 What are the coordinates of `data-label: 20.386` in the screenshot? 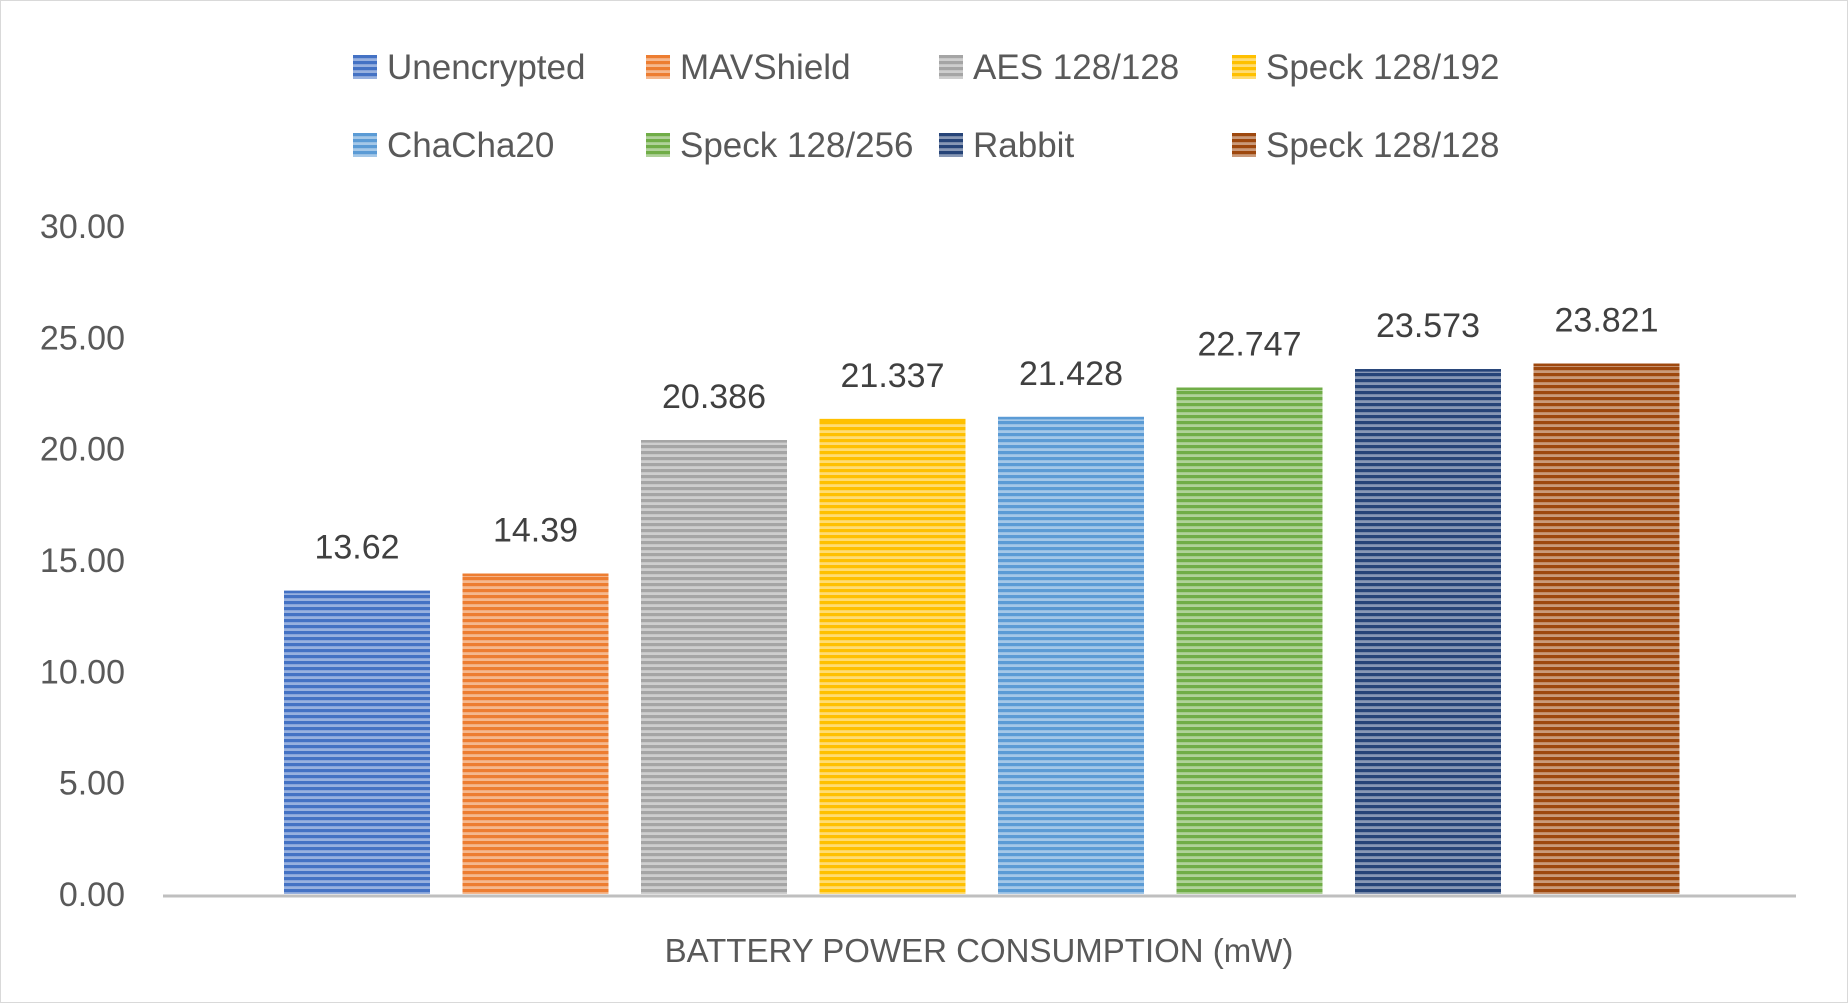 It's located at (714, 397).